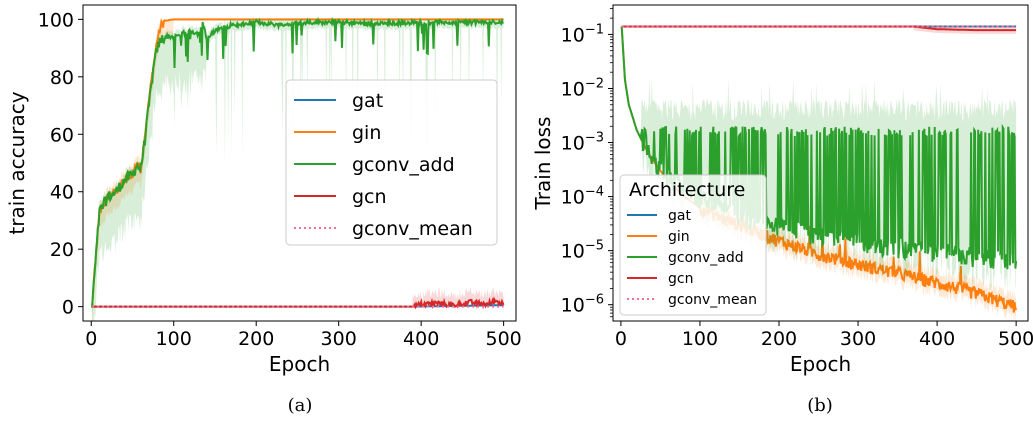 The width and height of the screenshot is (1033, 425). I want to click on y-tick-label: 20, so click(62, 250).